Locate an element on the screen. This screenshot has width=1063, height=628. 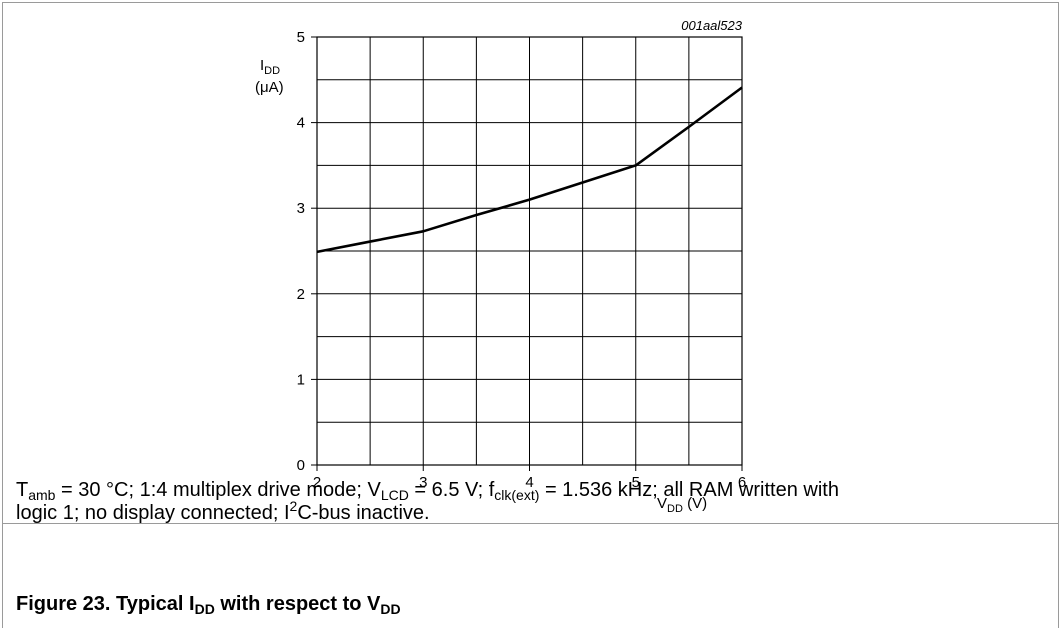
caption-conditions-part: clk(ext) is located at coordinates (517, 495).